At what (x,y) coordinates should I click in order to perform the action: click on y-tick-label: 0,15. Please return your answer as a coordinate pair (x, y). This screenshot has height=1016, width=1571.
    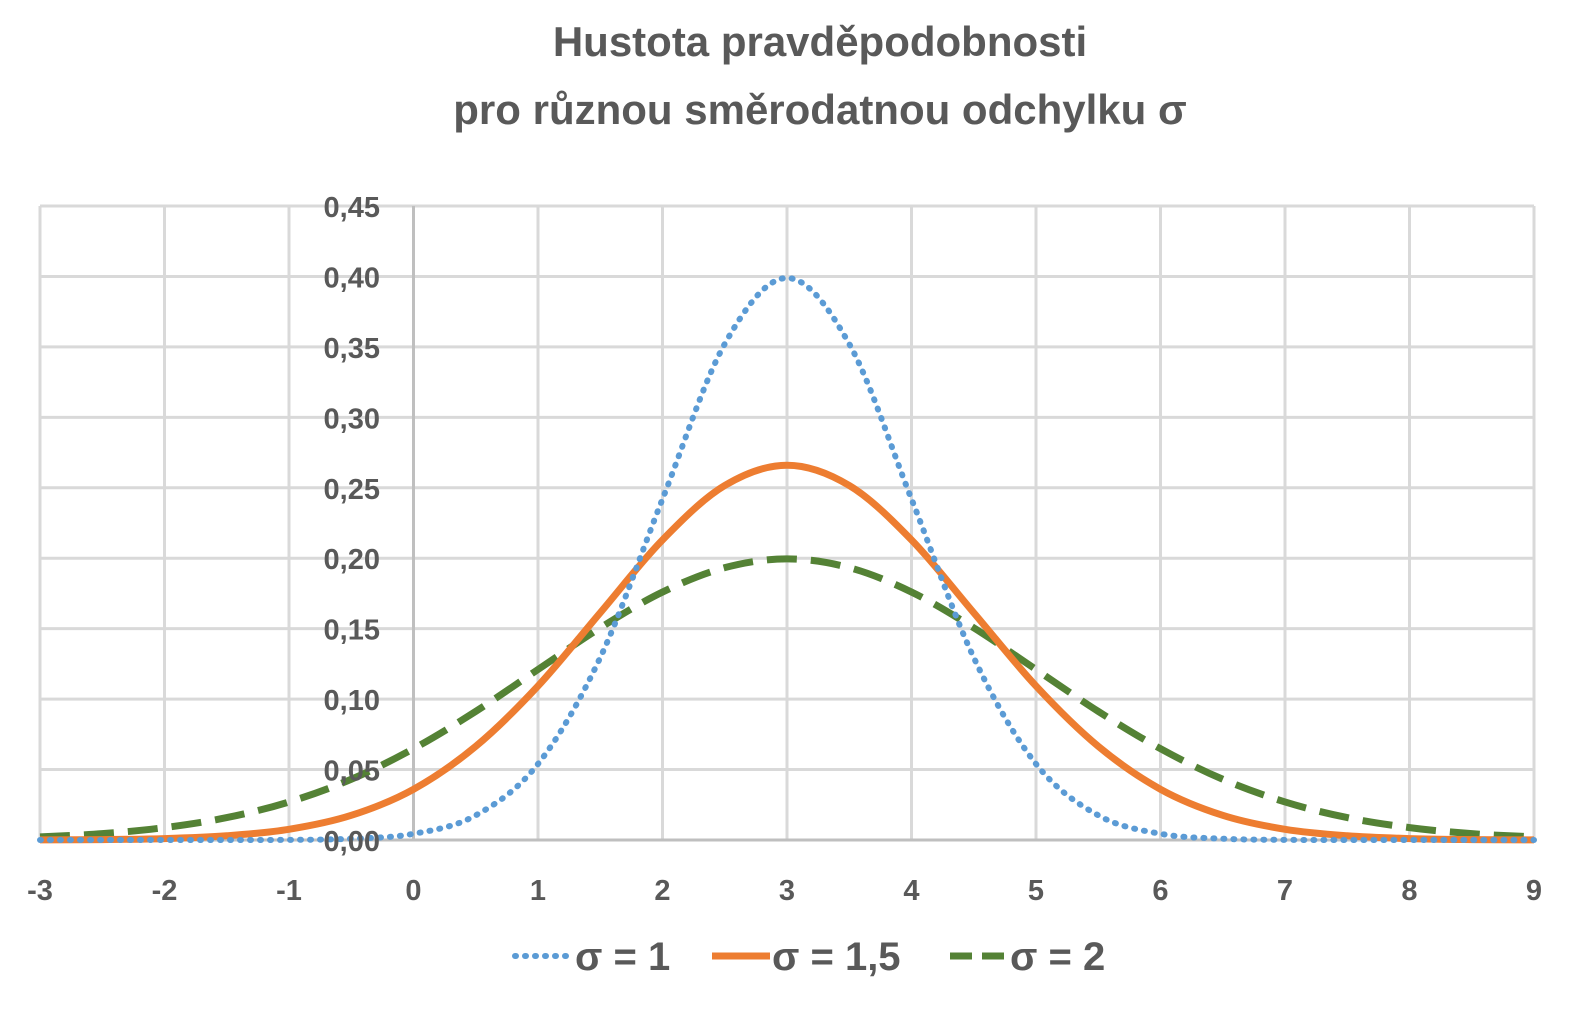
    Looking at the image, I should click on (352, 631).